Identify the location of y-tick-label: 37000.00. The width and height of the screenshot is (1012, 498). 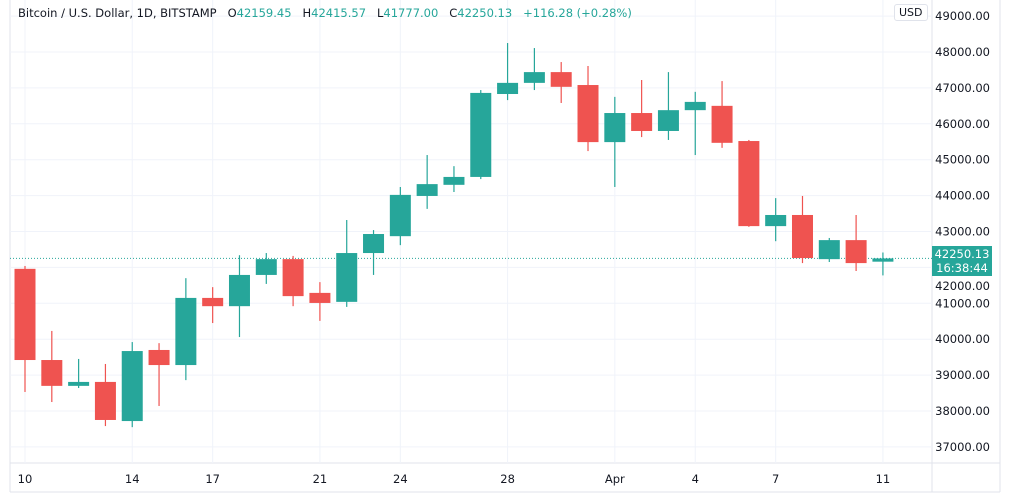
(962, 447).